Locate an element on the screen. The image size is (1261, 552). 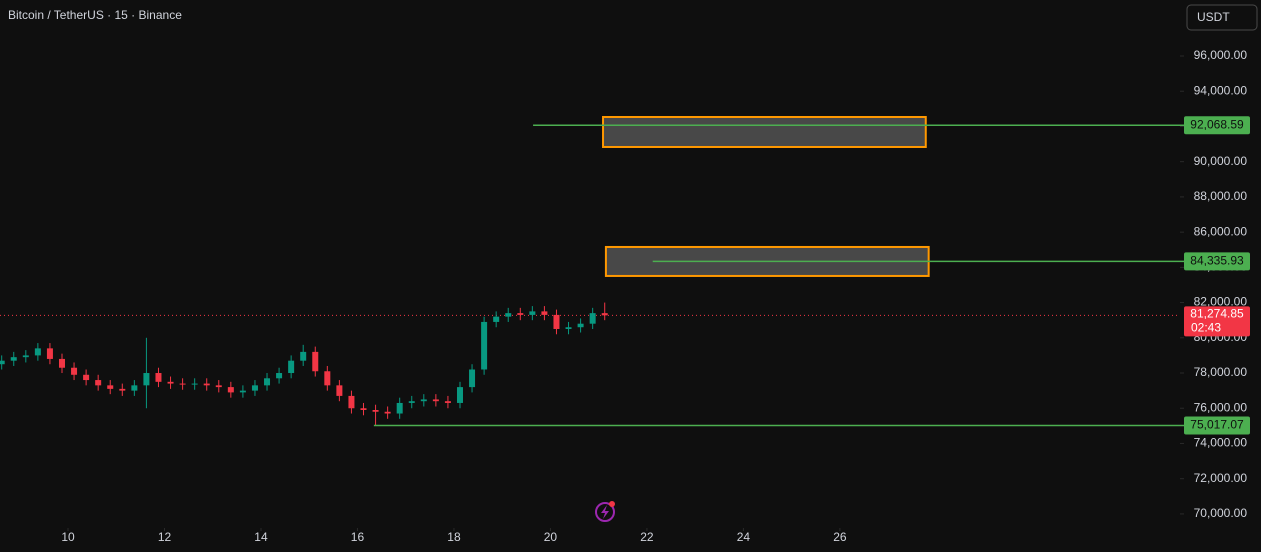
x-tick-label: 10 is located at coordinates (68, 537).